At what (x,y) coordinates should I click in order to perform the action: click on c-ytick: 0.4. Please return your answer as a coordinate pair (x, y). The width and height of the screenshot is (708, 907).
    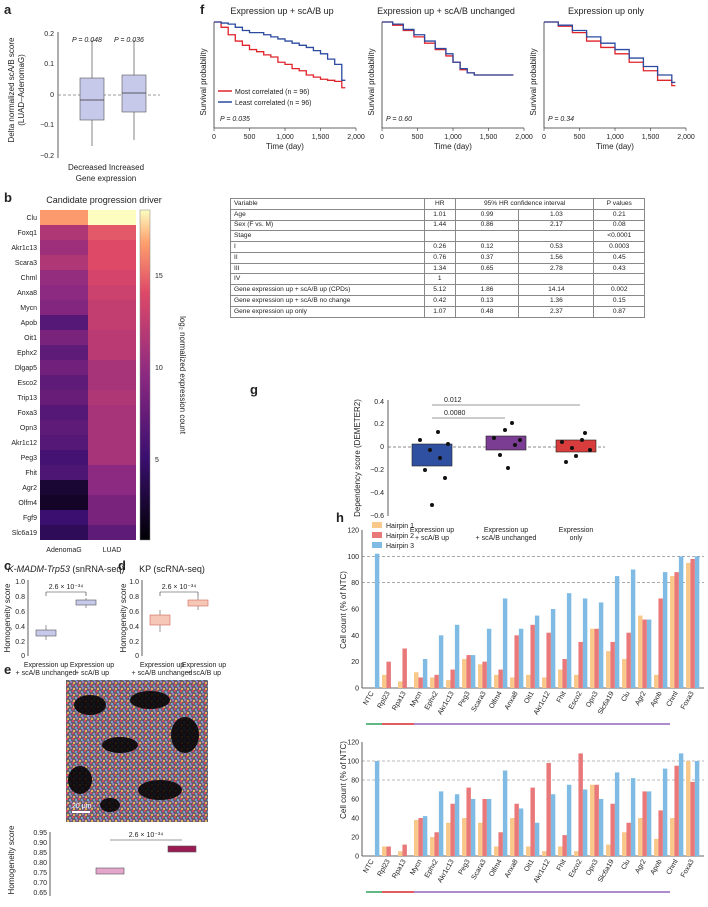
    Looking at the image, I should click on (20, 627).